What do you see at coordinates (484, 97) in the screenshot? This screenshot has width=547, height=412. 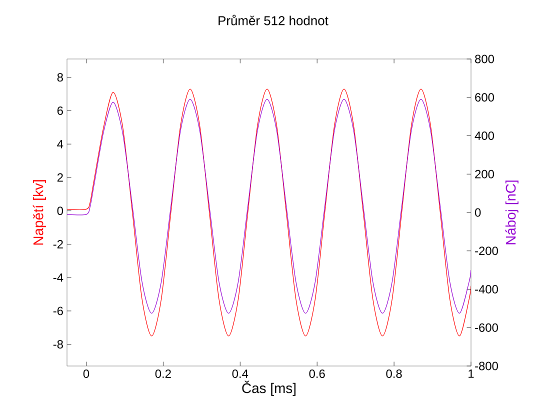 I see `y2-tick-label: 600` at bounding box center [484, 97].